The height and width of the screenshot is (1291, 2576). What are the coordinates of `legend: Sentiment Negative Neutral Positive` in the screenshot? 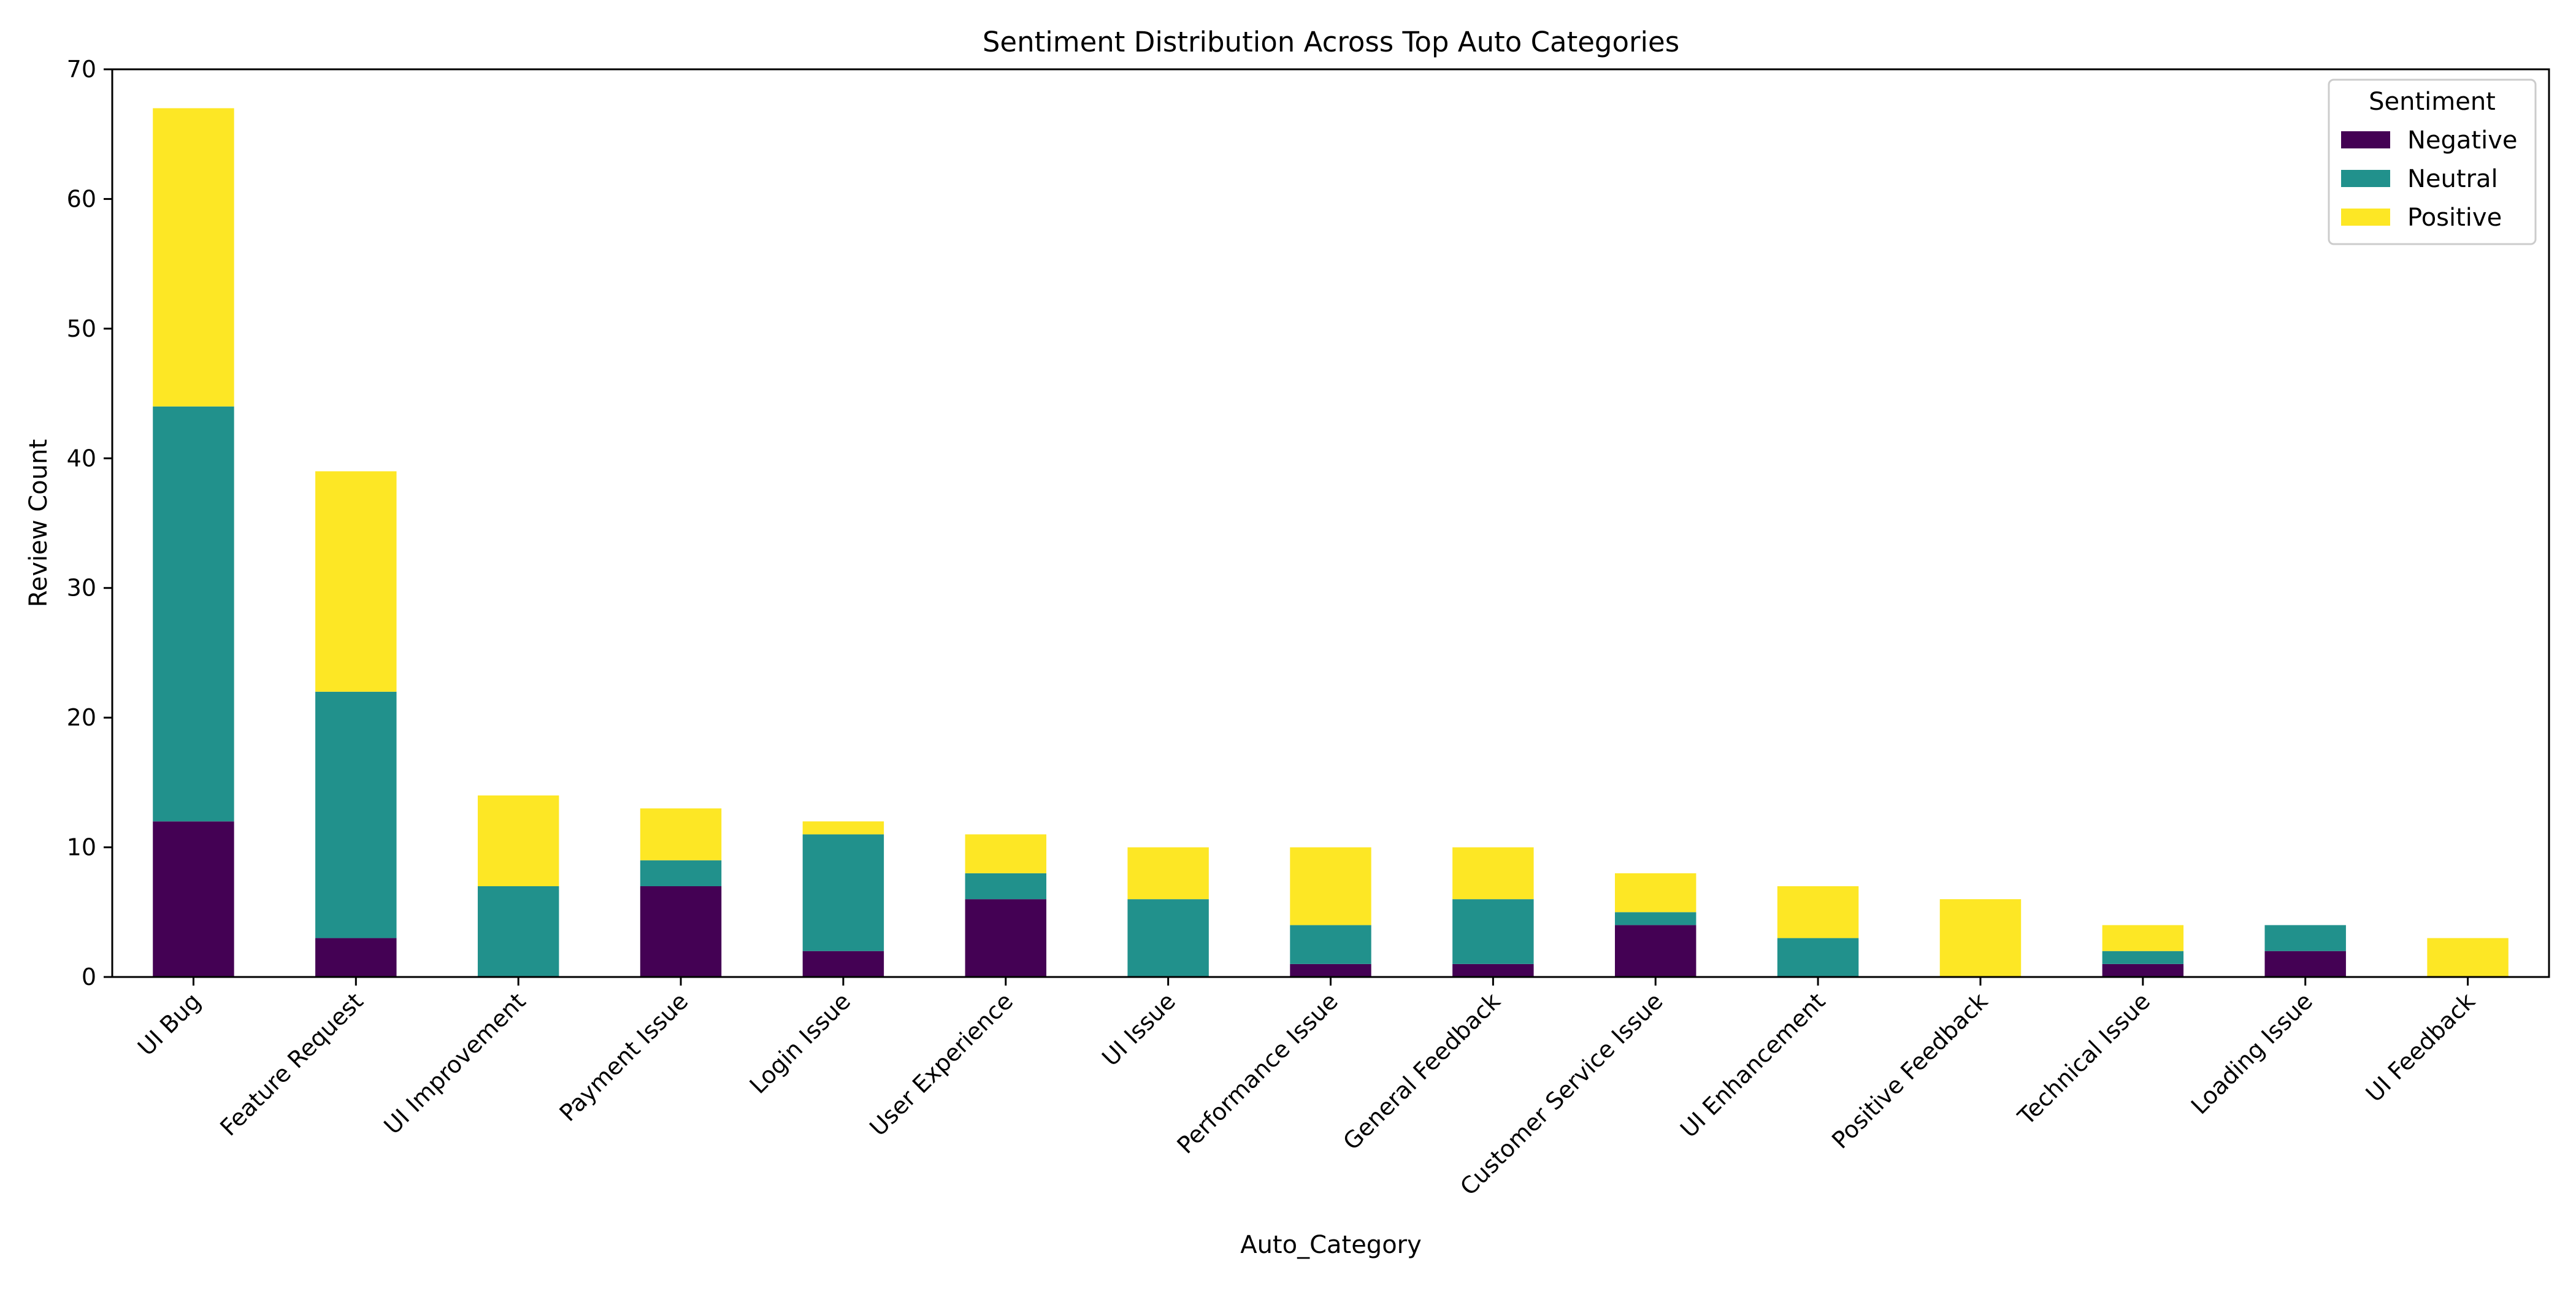 It's located at (2432, 162).